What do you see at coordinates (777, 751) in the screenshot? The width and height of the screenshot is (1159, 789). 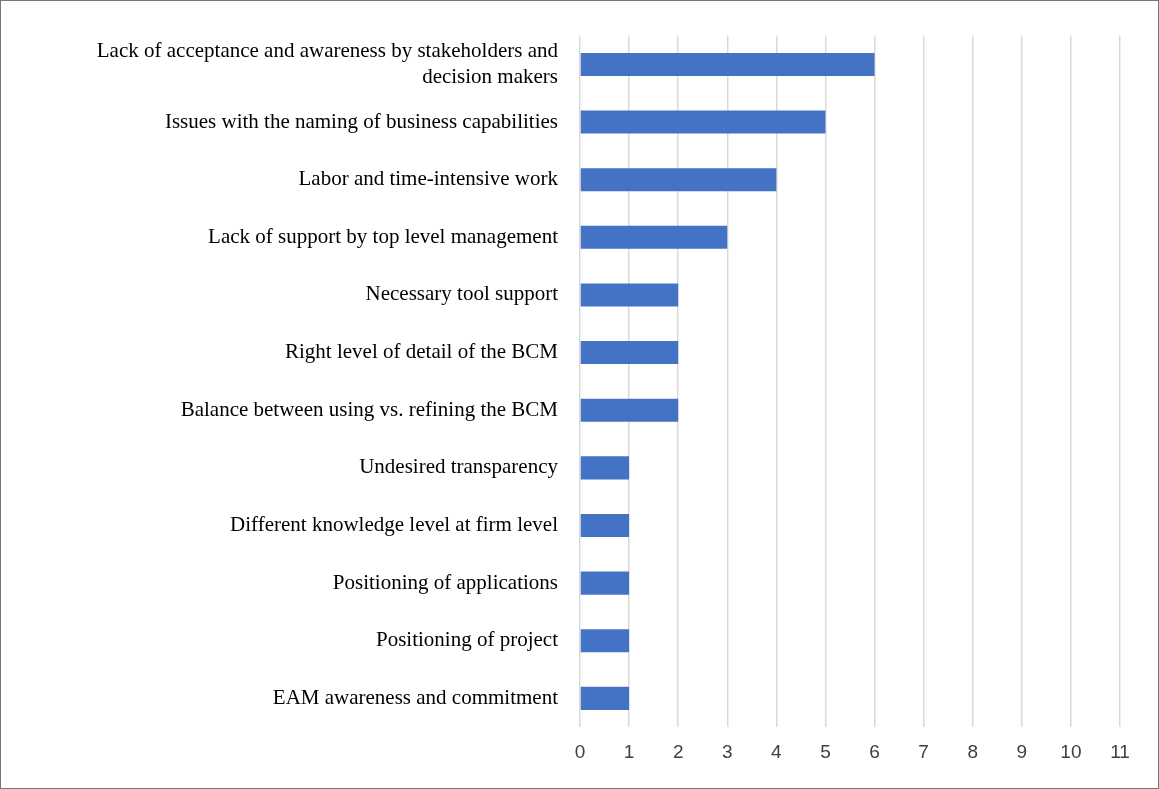 I see `x-tick-label: 4` at bounding box center [777, 751].